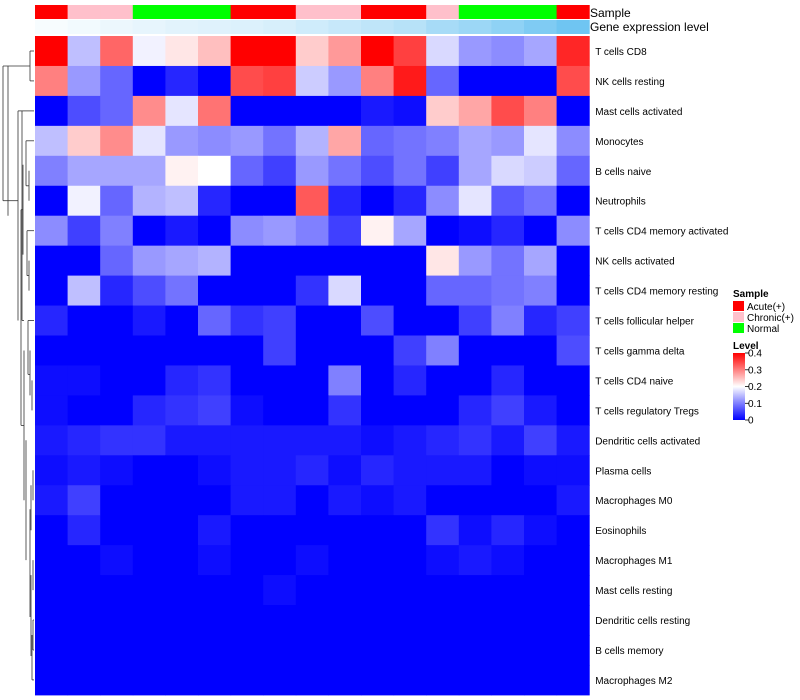  What do you see at coordinates (647, 441) in the screenshot?
I see `row-label: Dendritic cells activated` at bounding box center [647, 441].